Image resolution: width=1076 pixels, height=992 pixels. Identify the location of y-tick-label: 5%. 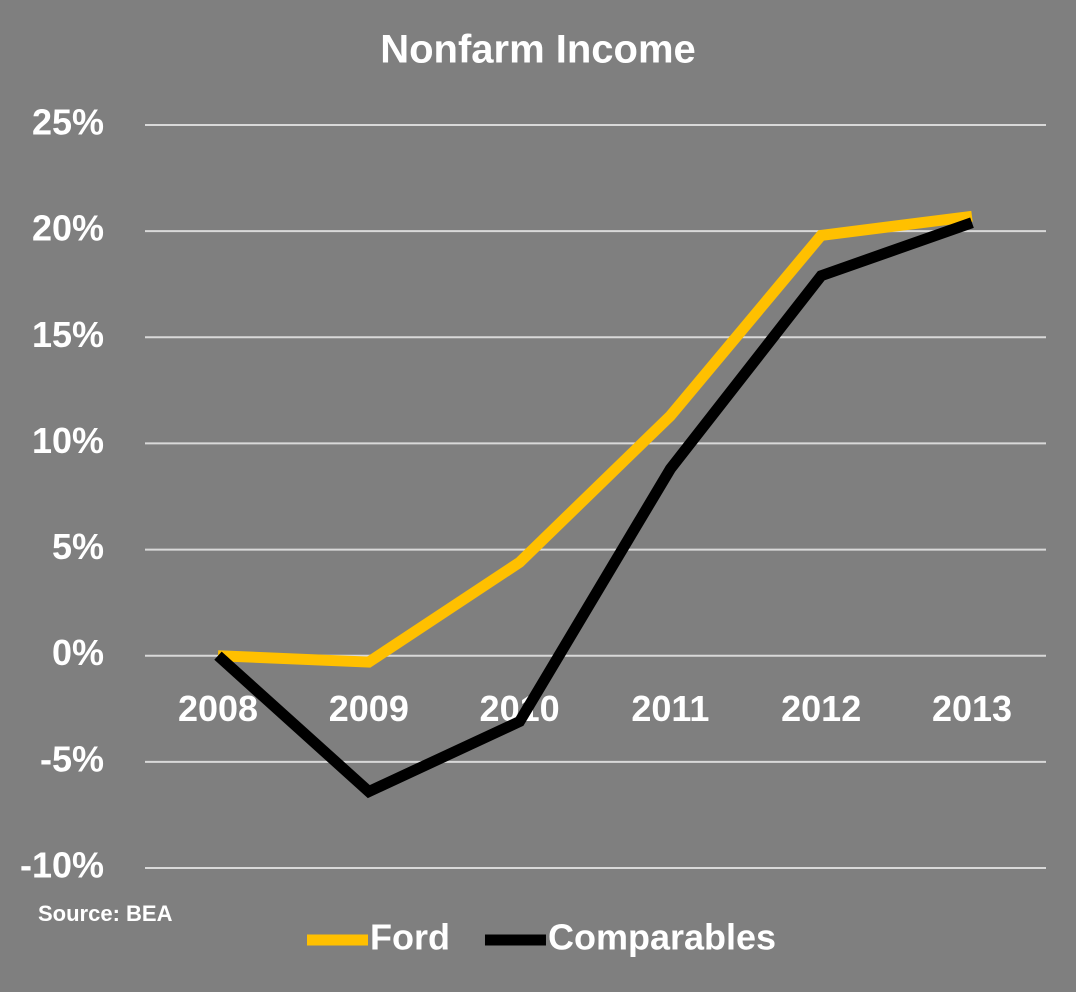
(78, 546).